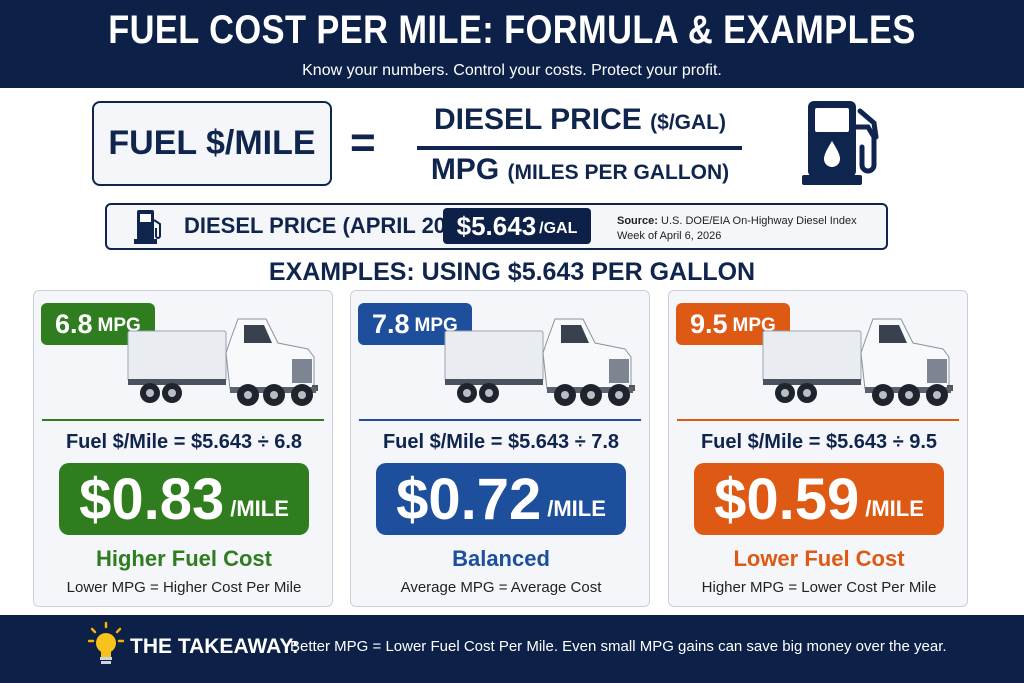 The width and height of the screenshot is (1024, 683). I want to click on footer, so click(512, 649).